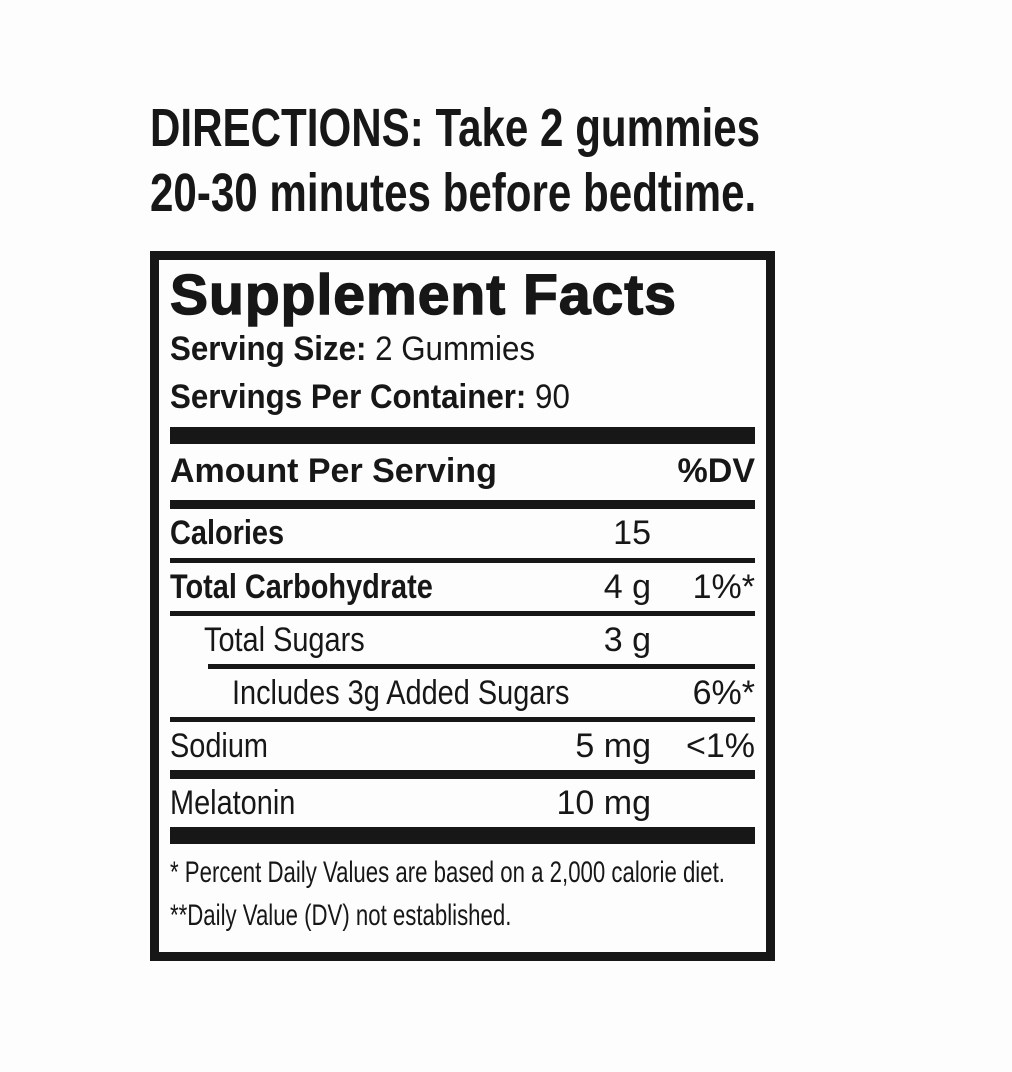  What do you see at coordinates (632, 533) in the screenshot?
I see `nutrient-amount: 15` at bounding box center [632, 533].